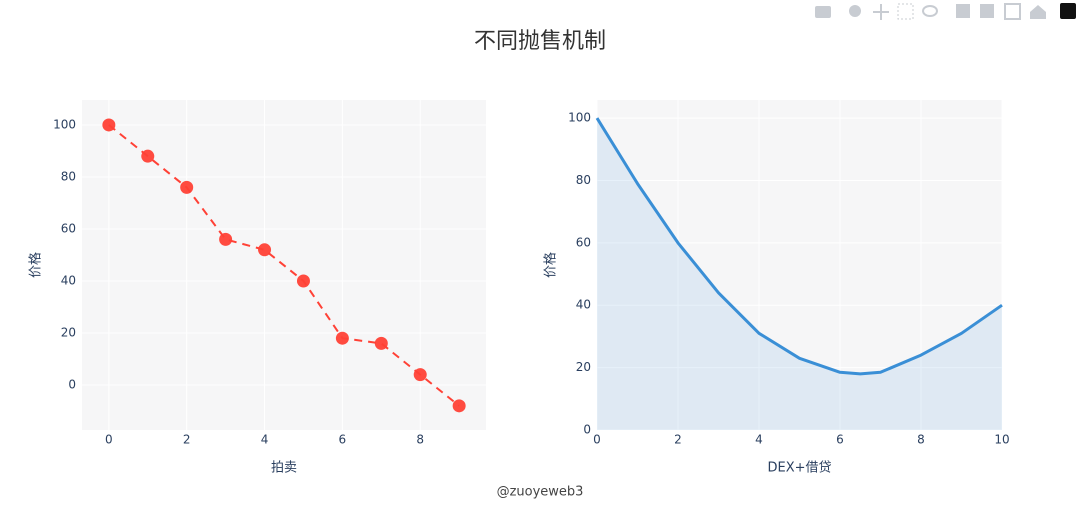  What do you see at coordinates (284, 468) in the screenshot?
I see `x-axis-title: 拍卖` at bounding box center [284, 468].